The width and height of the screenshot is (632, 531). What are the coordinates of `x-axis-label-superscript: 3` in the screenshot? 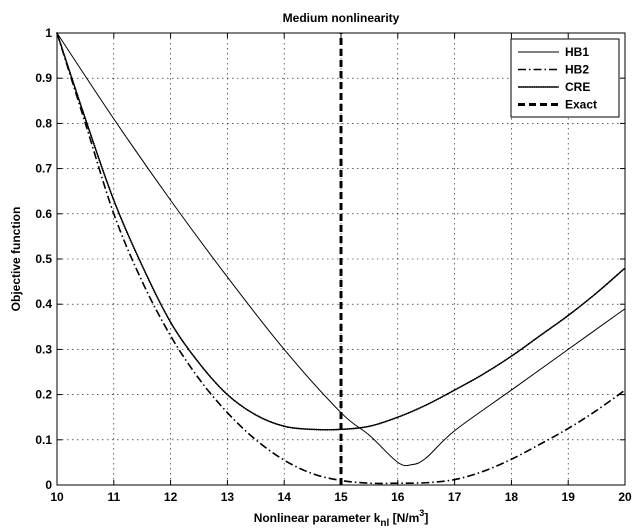 It's located at (421, 513).